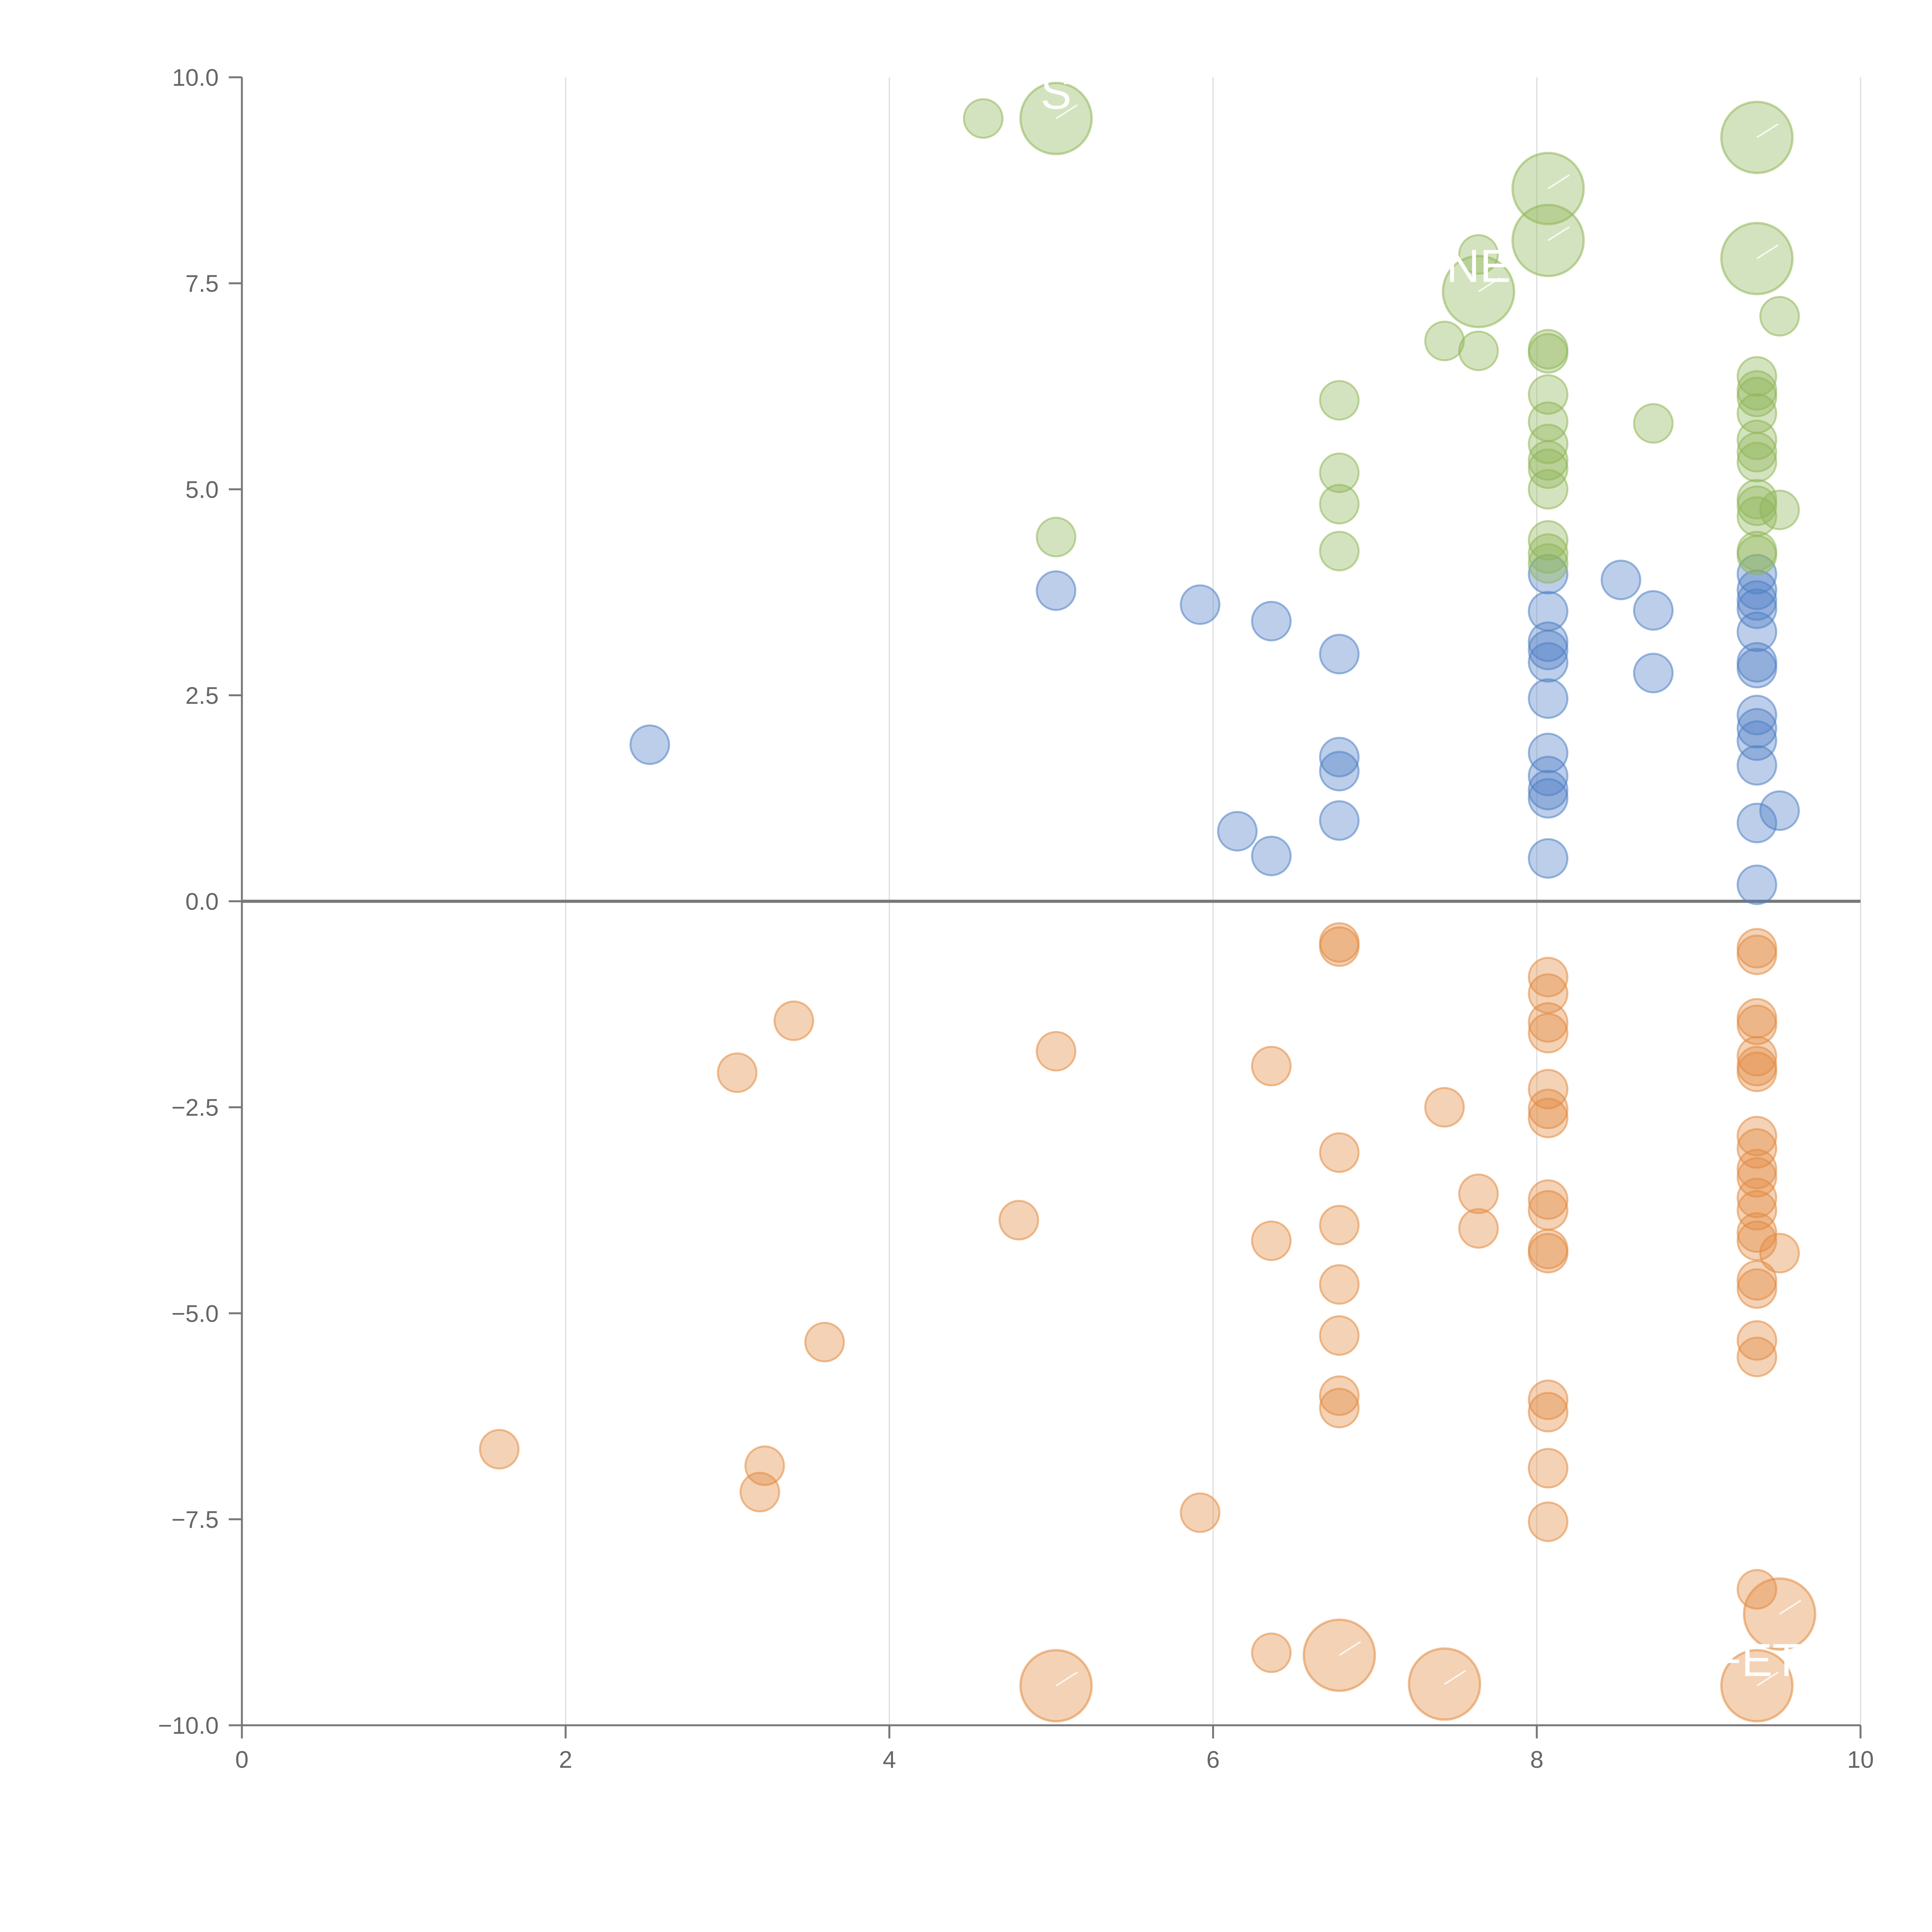  What do you see at coordinates (196, 1520) in the screenshot?
I see `y-tick-label-7: −7.5` at bounding box center [196, 1520].